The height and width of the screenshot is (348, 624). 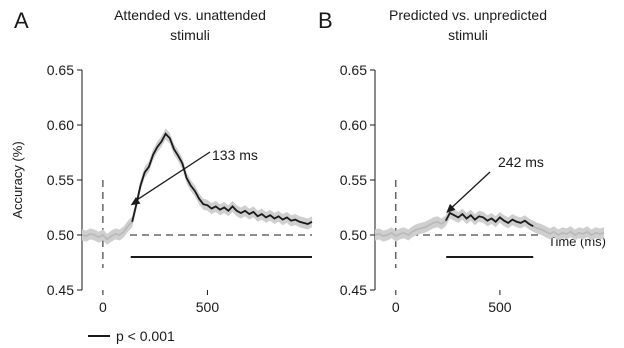 I want to click on panel-b-title-line-2: stimuli, so click(x=468, y=35).